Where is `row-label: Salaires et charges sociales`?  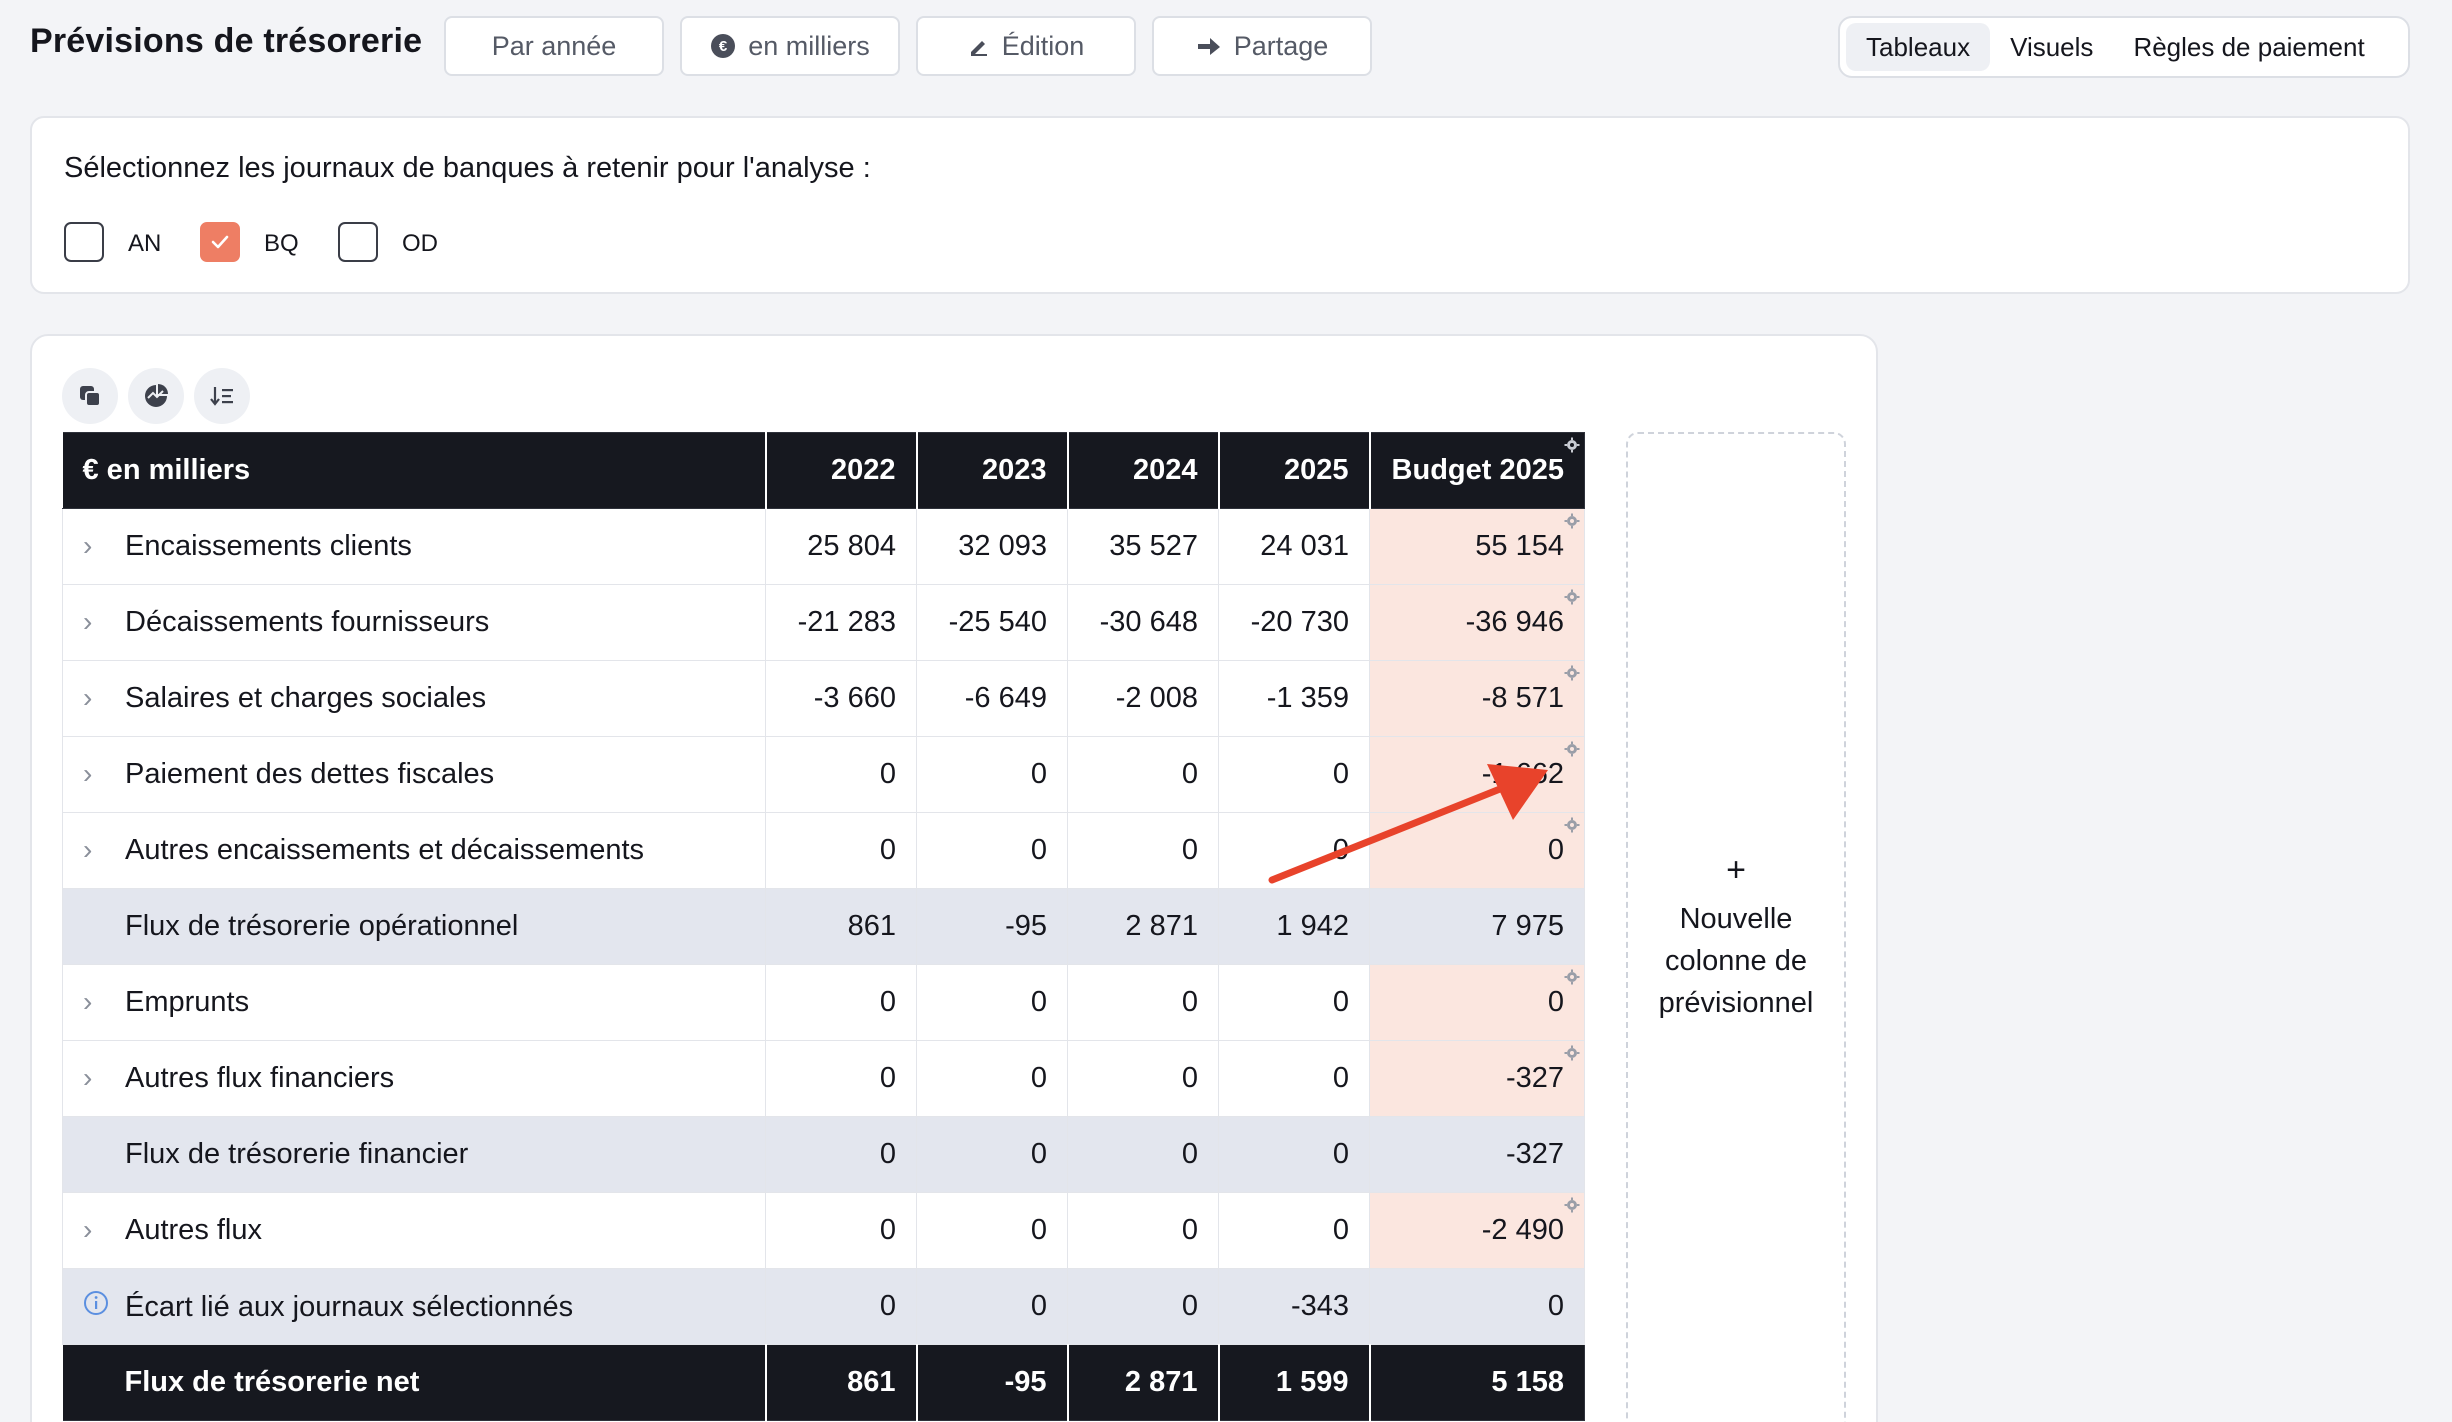 row-label: Salaires et charges sociales is located at coordinates (306, 698).